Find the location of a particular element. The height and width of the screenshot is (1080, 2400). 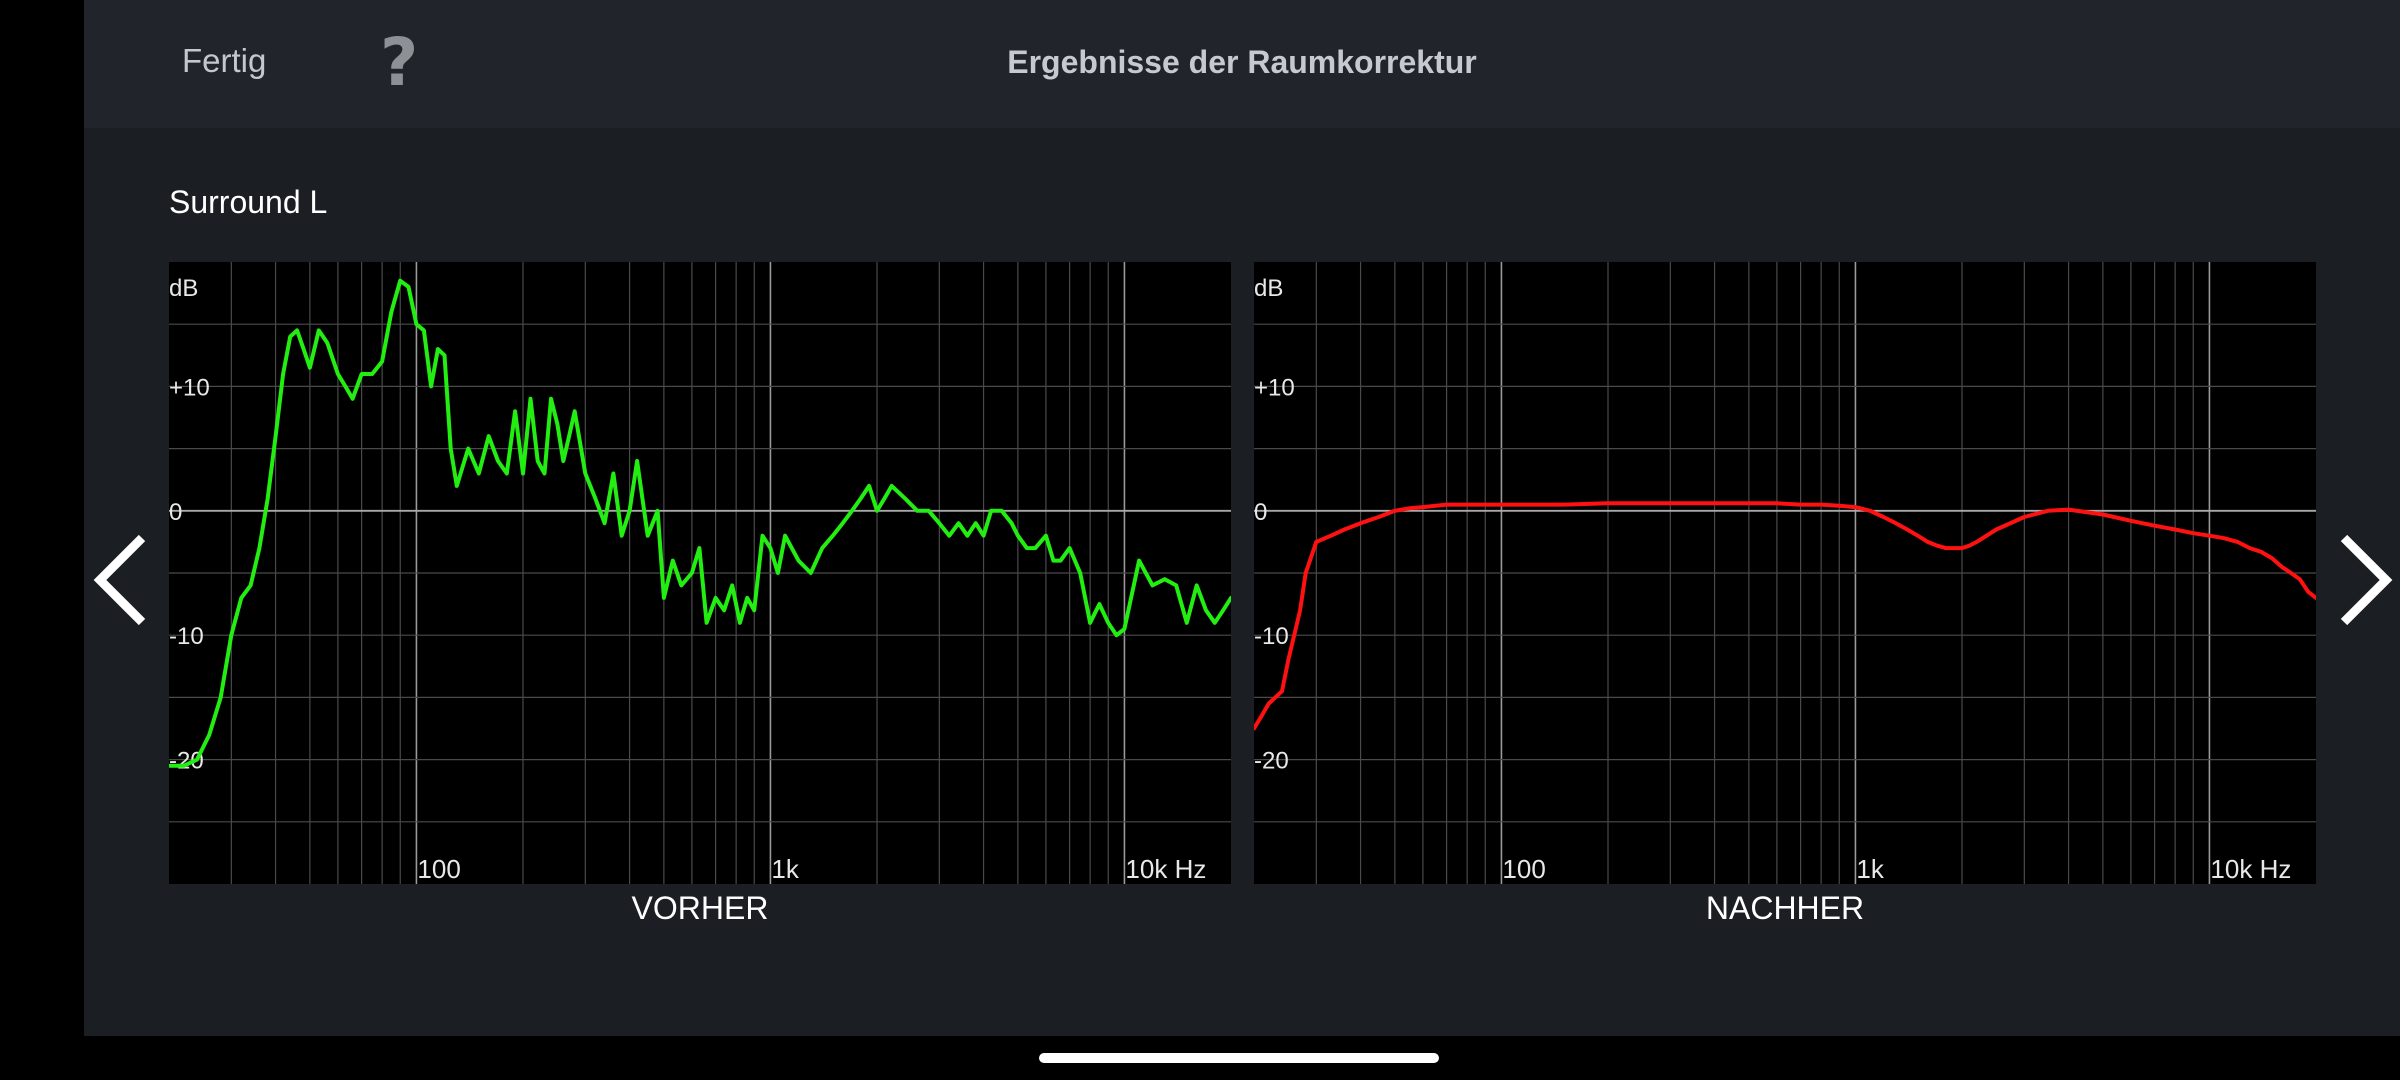

page-title: Ergebnisse der Raumkorrektur is located at coordinates (1242, 62).